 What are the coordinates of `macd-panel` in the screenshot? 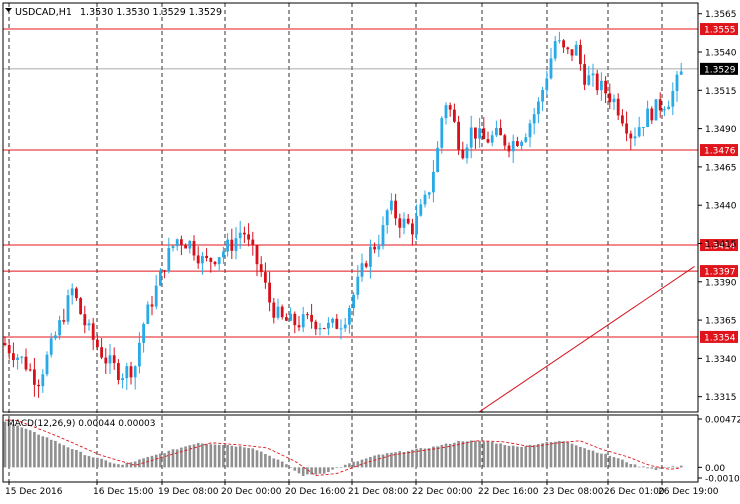 It's located at (343, 447).